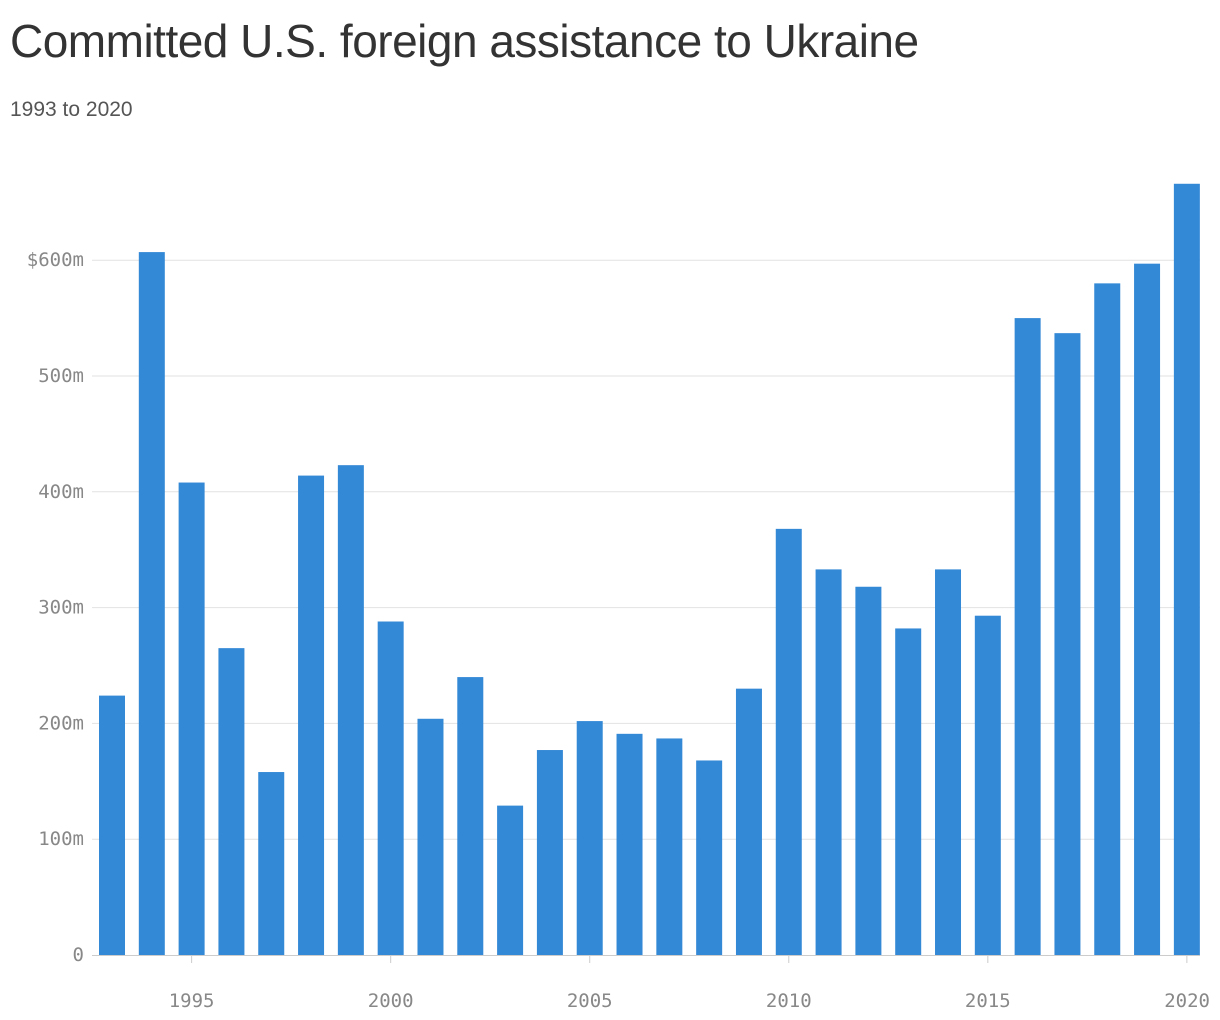  I want to click on x-tick-label: 2005, so click(590, 1001).